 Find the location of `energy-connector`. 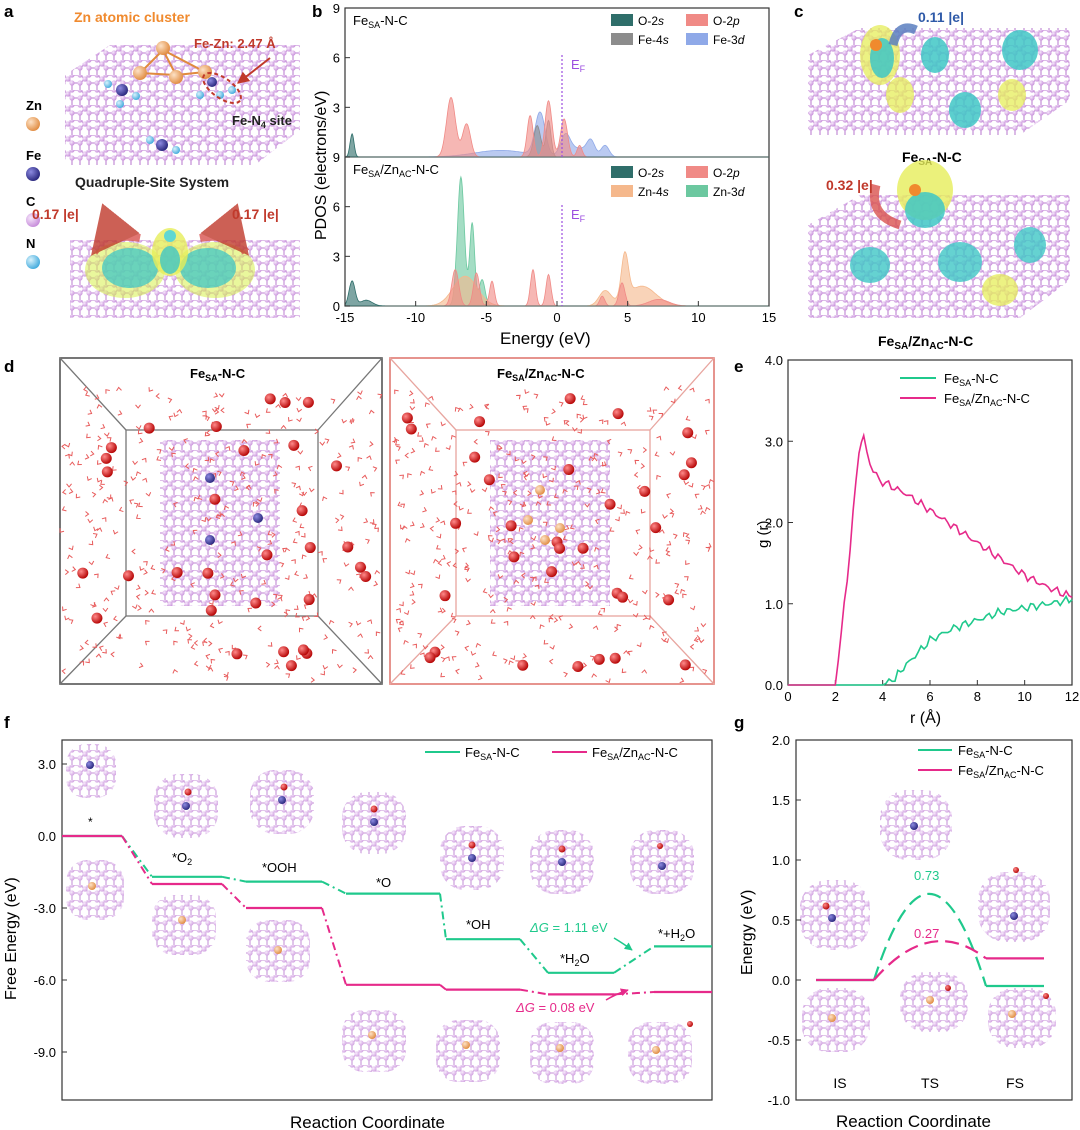

energy-connector is located at coordinates (234, 879).